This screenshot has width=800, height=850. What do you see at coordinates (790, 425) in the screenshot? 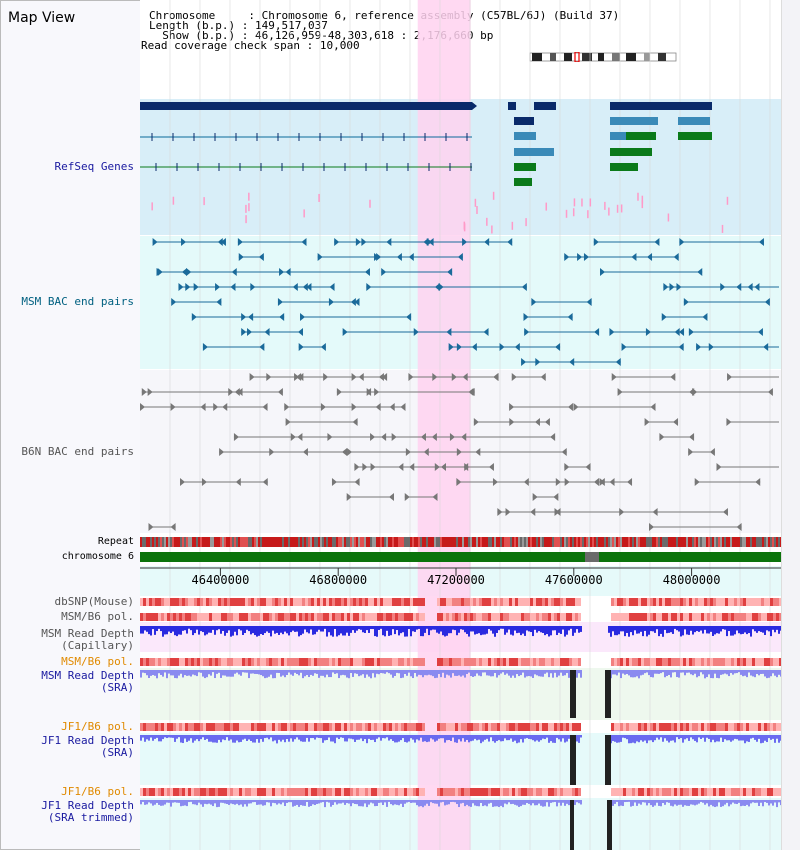
I see `vertical-scrollbar` at bounding box center [790, 425].